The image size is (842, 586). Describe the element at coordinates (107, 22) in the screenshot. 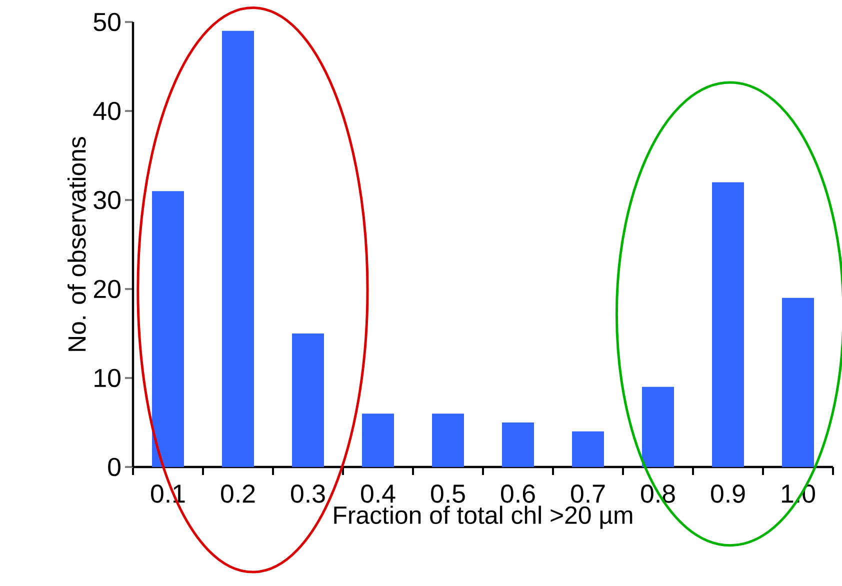

I see `y-tick-label: 50` at that location.